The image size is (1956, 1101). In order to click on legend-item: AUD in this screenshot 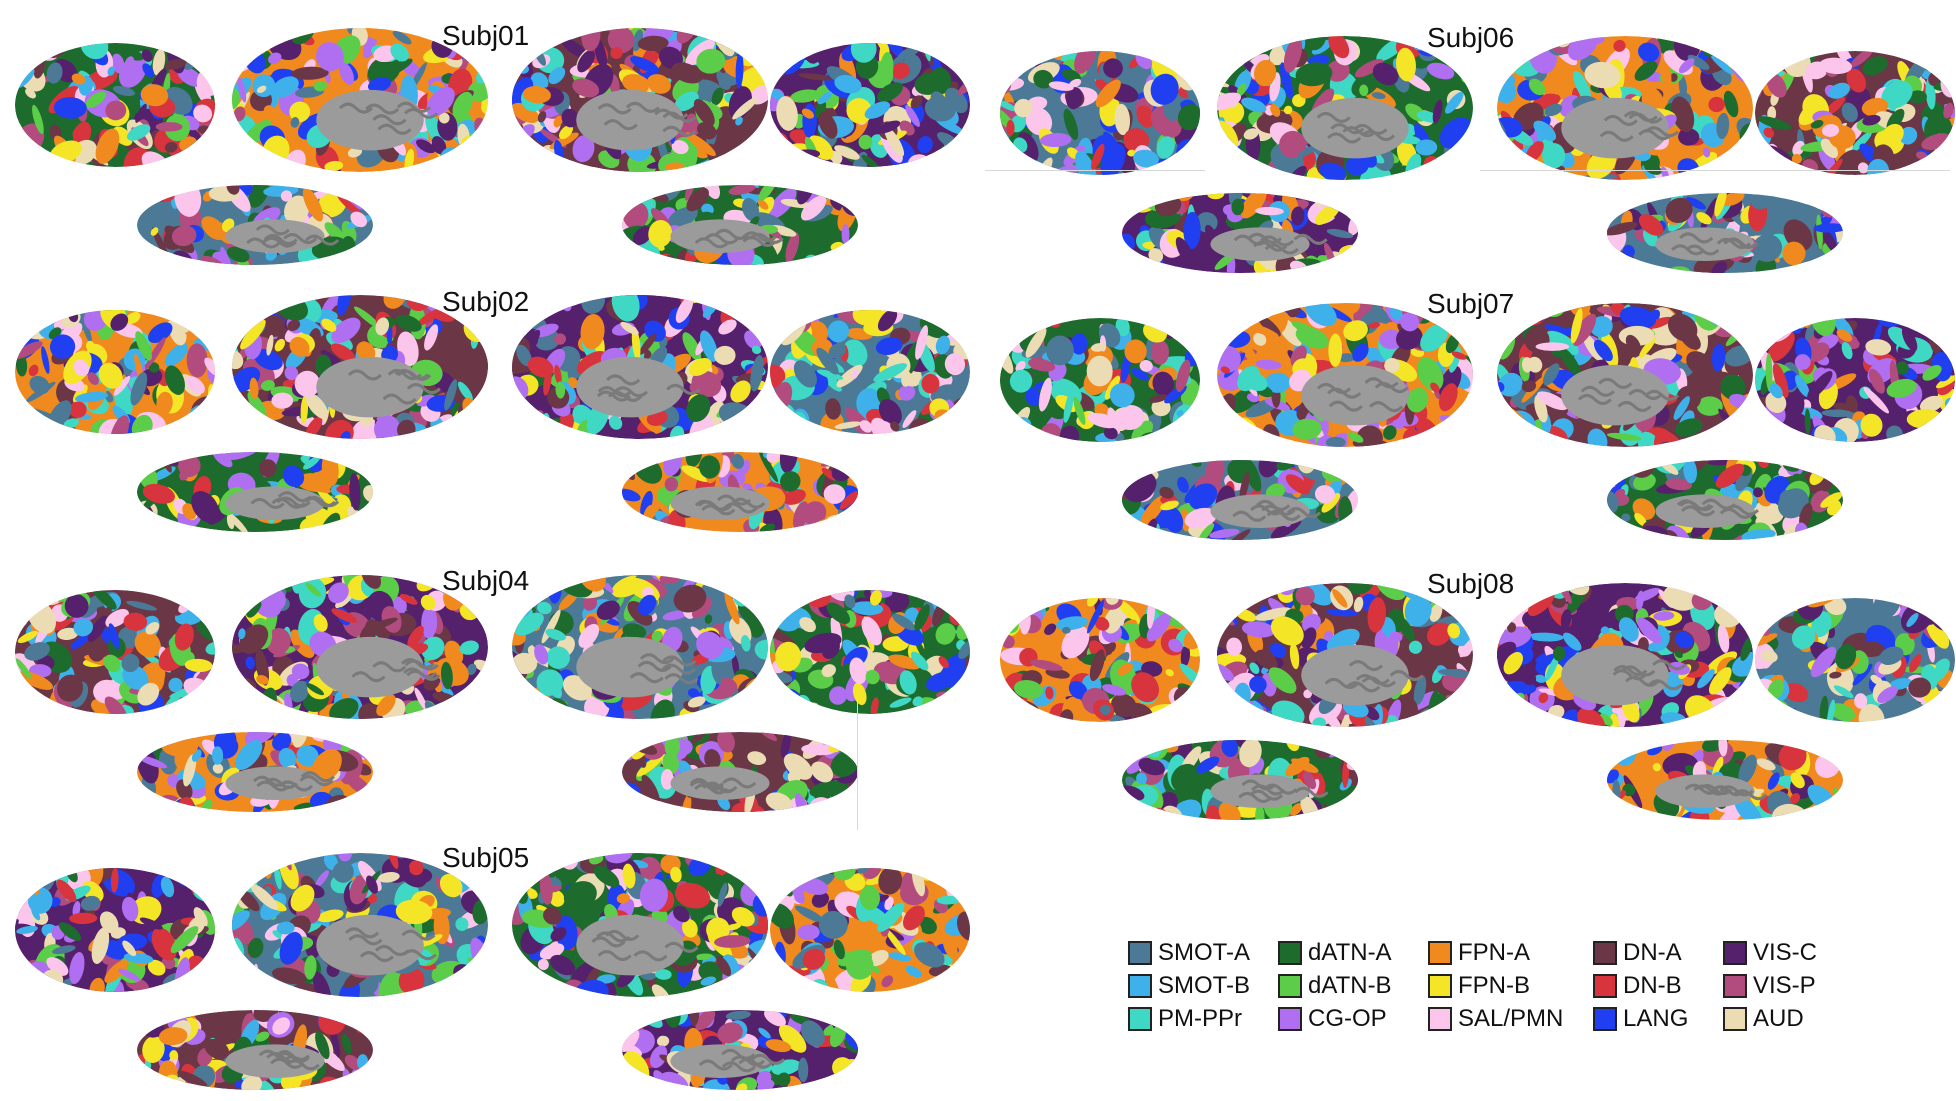, I will do `click(1763, 1019)`.